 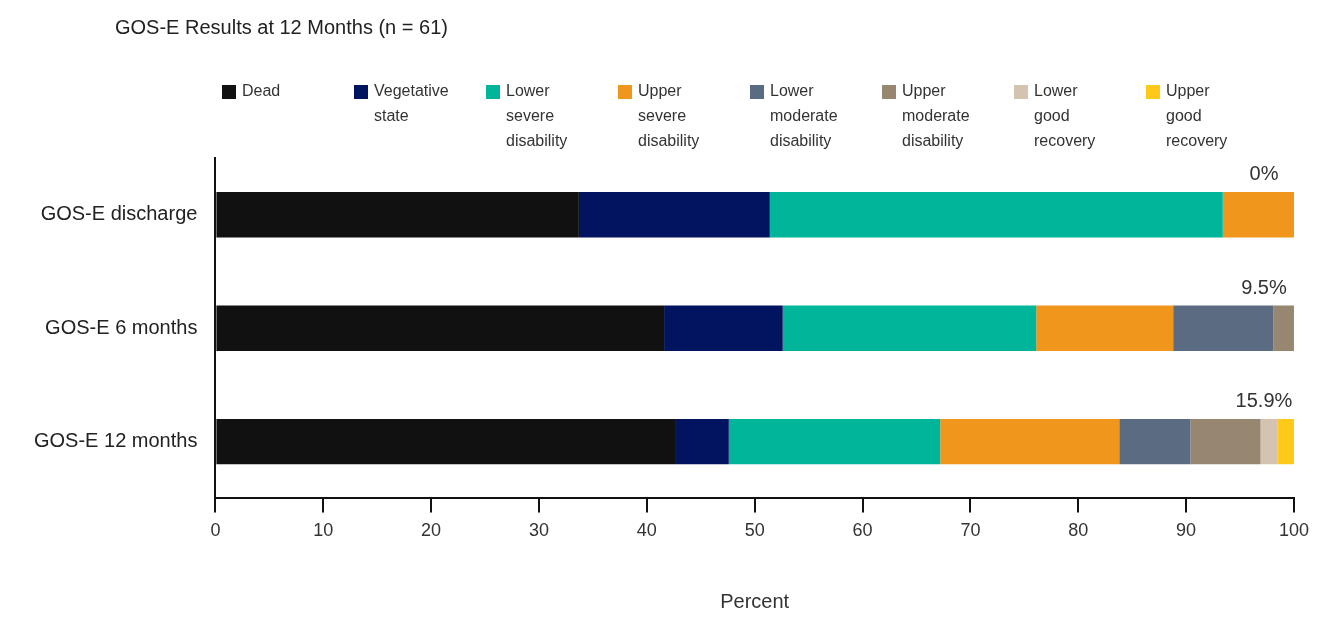 What do you see at coordinates (119, 213) in the screenshot?
I see `y-tick-label: GOS-E discharge` at bounding box center [119, 213].